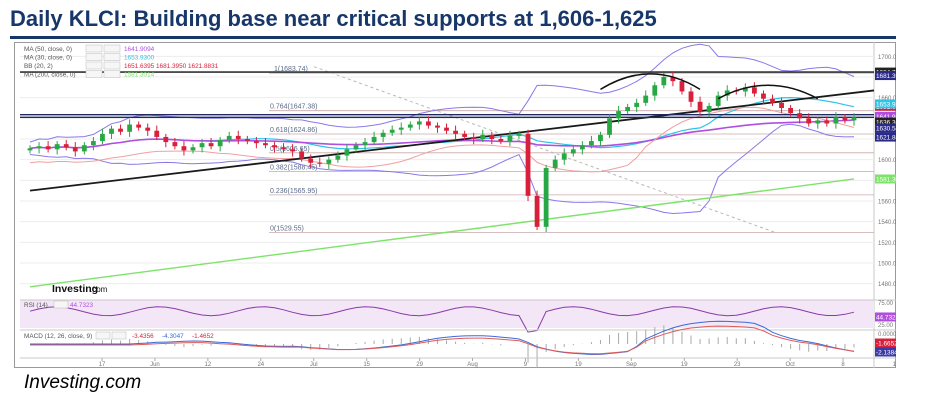 This screenshot has height=410, width=948. What do you see at coordinates (887, 265) in the screenshot?
I see `y-tick-label: 1500.00` at bounding box center [887, 265].